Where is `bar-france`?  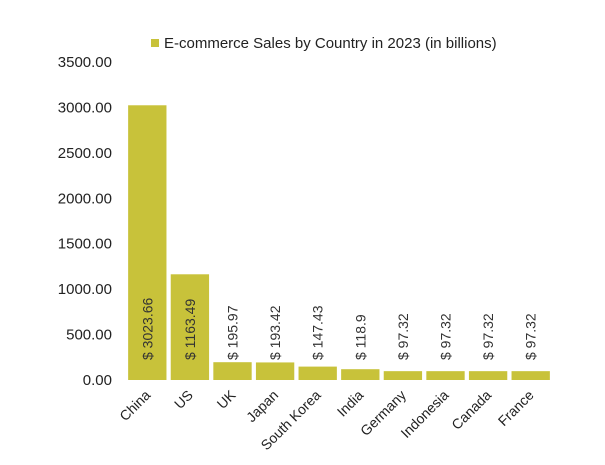 bar-france is located at coordinates (530, 375).